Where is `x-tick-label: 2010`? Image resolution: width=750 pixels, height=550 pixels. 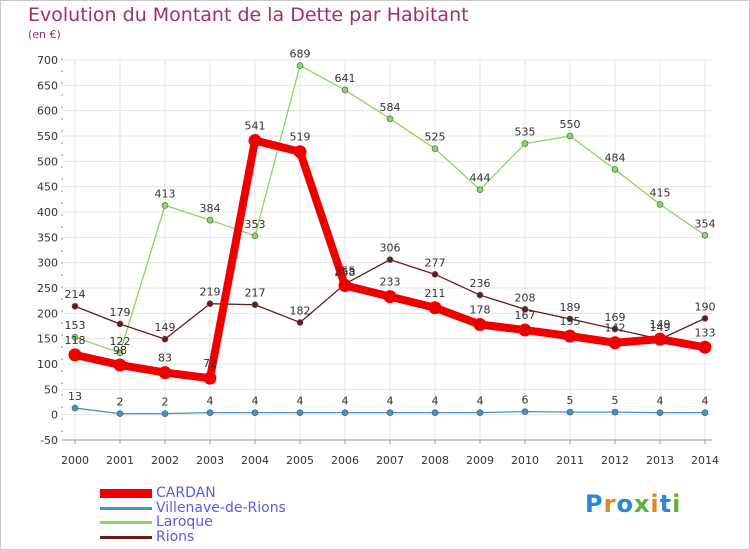 x-tick-label: 2010 is located at coordinates (525, 460).